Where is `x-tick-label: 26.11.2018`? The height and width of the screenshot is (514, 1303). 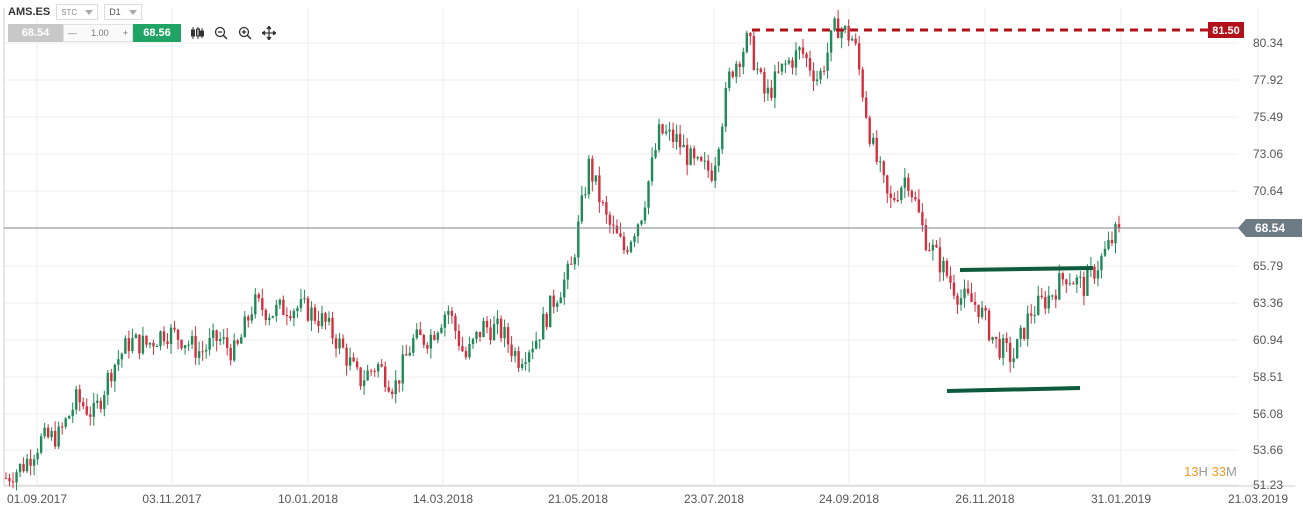
x-tick-label: 26.11.2018 is located at coordinates (984, 499).